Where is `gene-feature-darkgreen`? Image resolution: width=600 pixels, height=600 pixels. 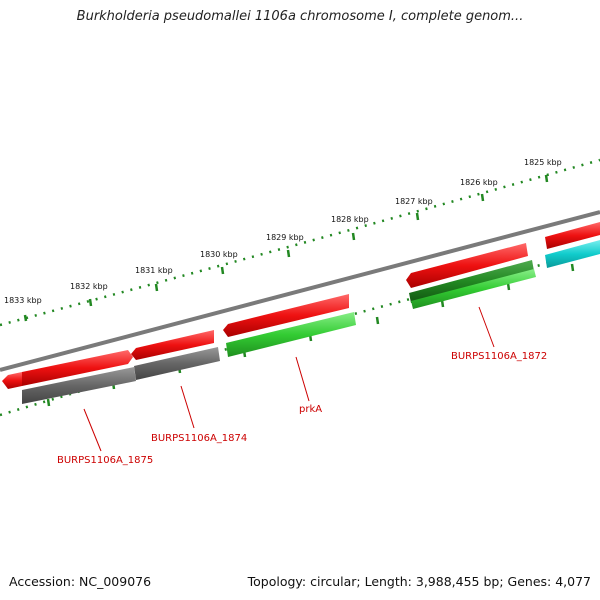 gene-feature-darkgreen is located at coordinates (471, 281).